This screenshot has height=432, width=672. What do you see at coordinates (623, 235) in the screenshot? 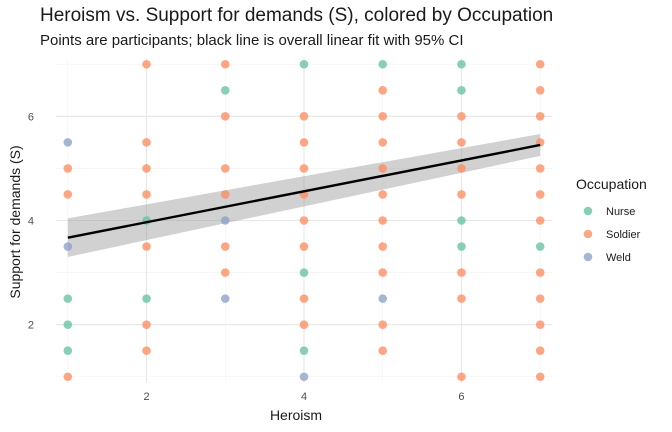
I see `legend-label-soldier: Soldier` at bounding box center [623, 235].